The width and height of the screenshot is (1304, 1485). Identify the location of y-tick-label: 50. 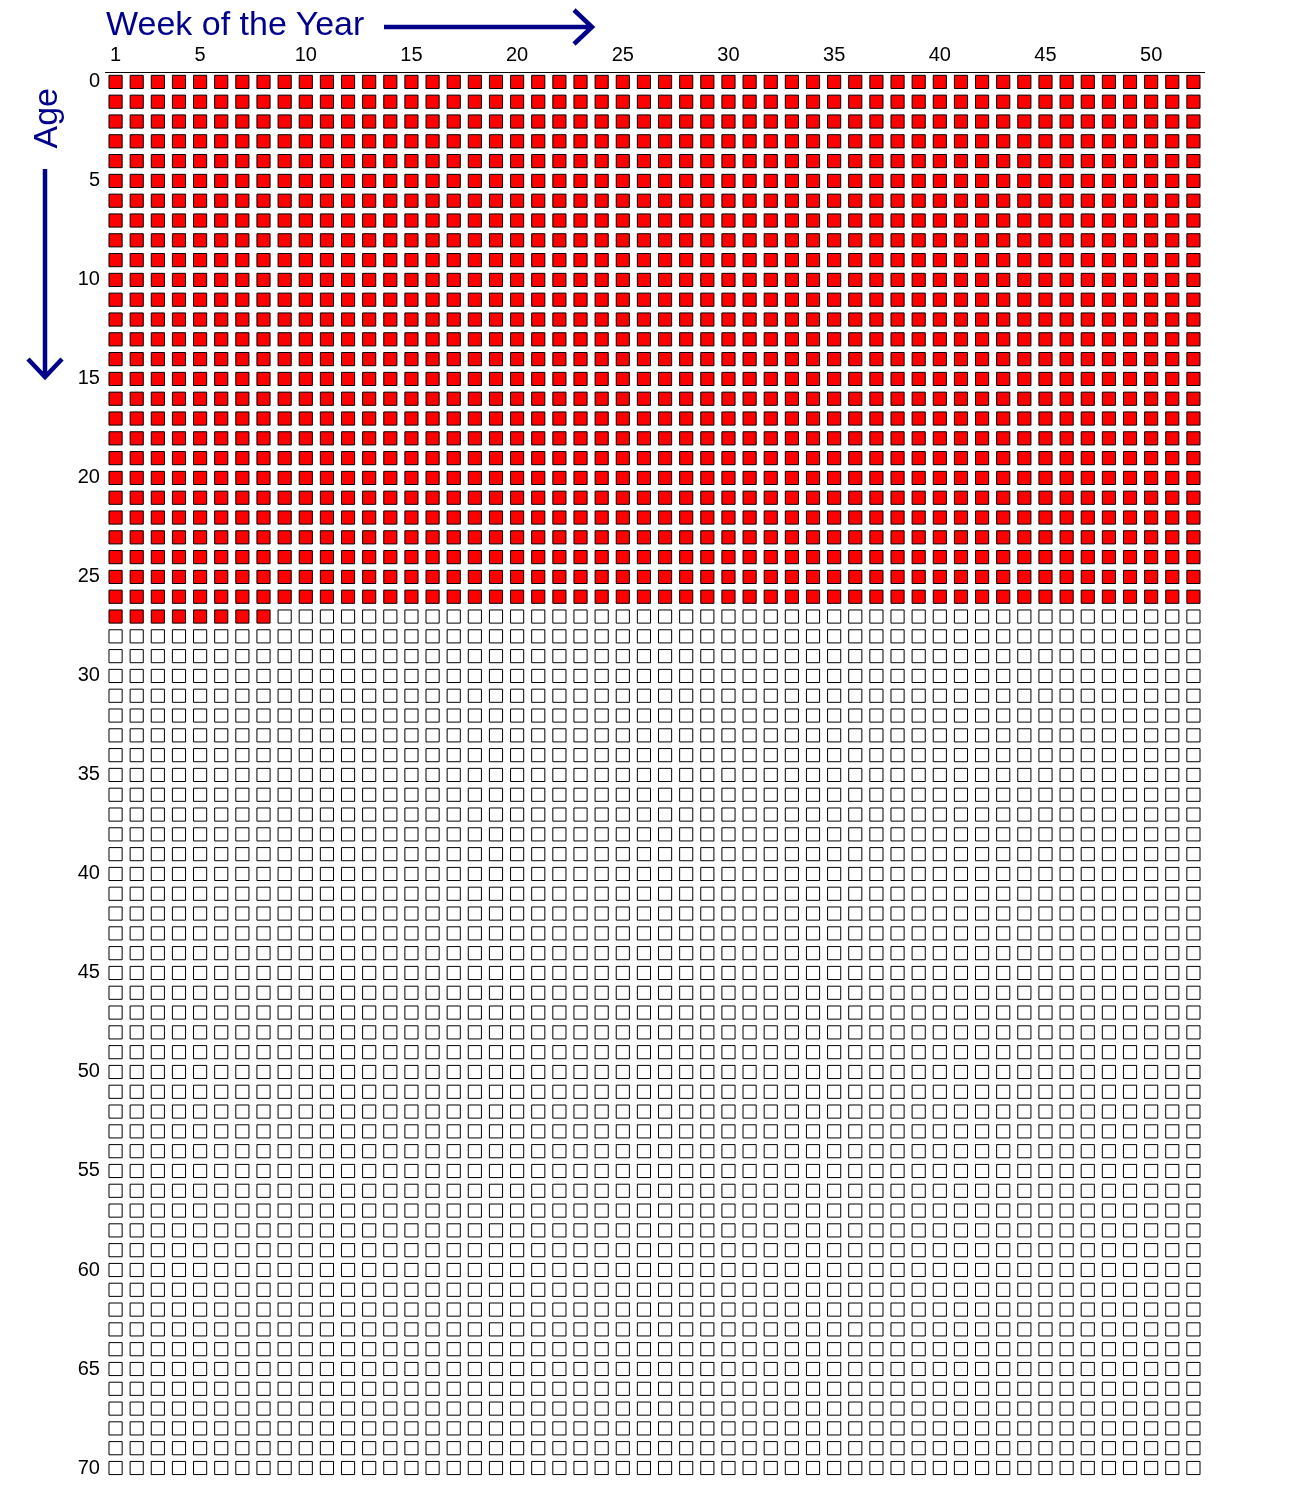
(88, 1070).